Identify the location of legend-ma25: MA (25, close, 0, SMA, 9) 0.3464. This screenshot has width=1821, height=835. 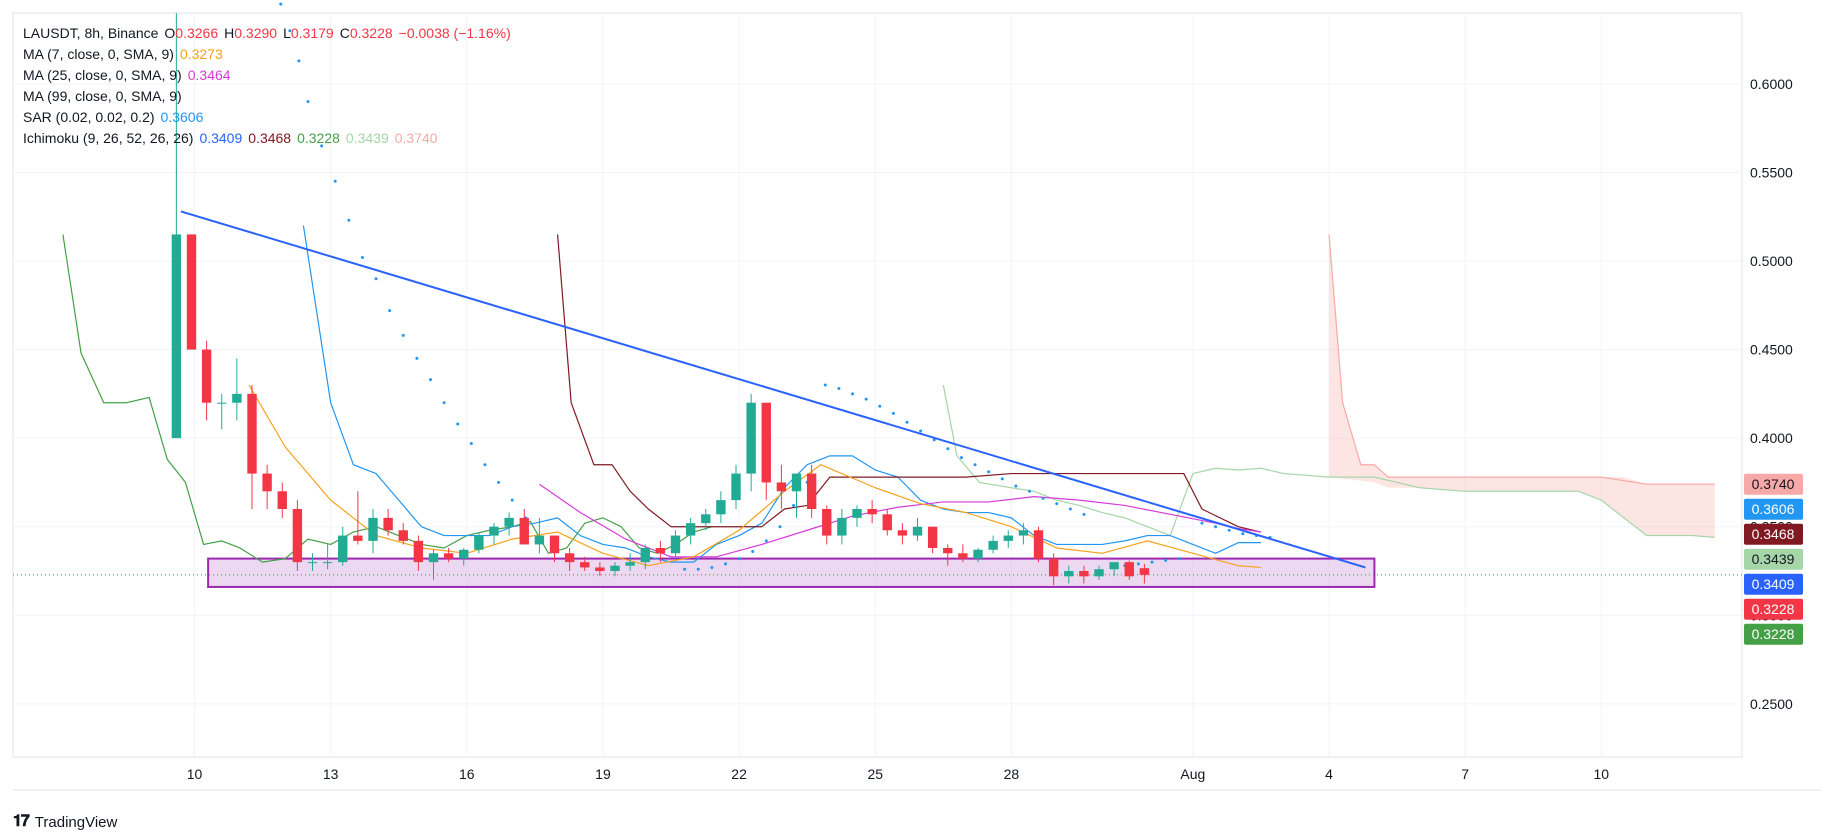
(127, 75).